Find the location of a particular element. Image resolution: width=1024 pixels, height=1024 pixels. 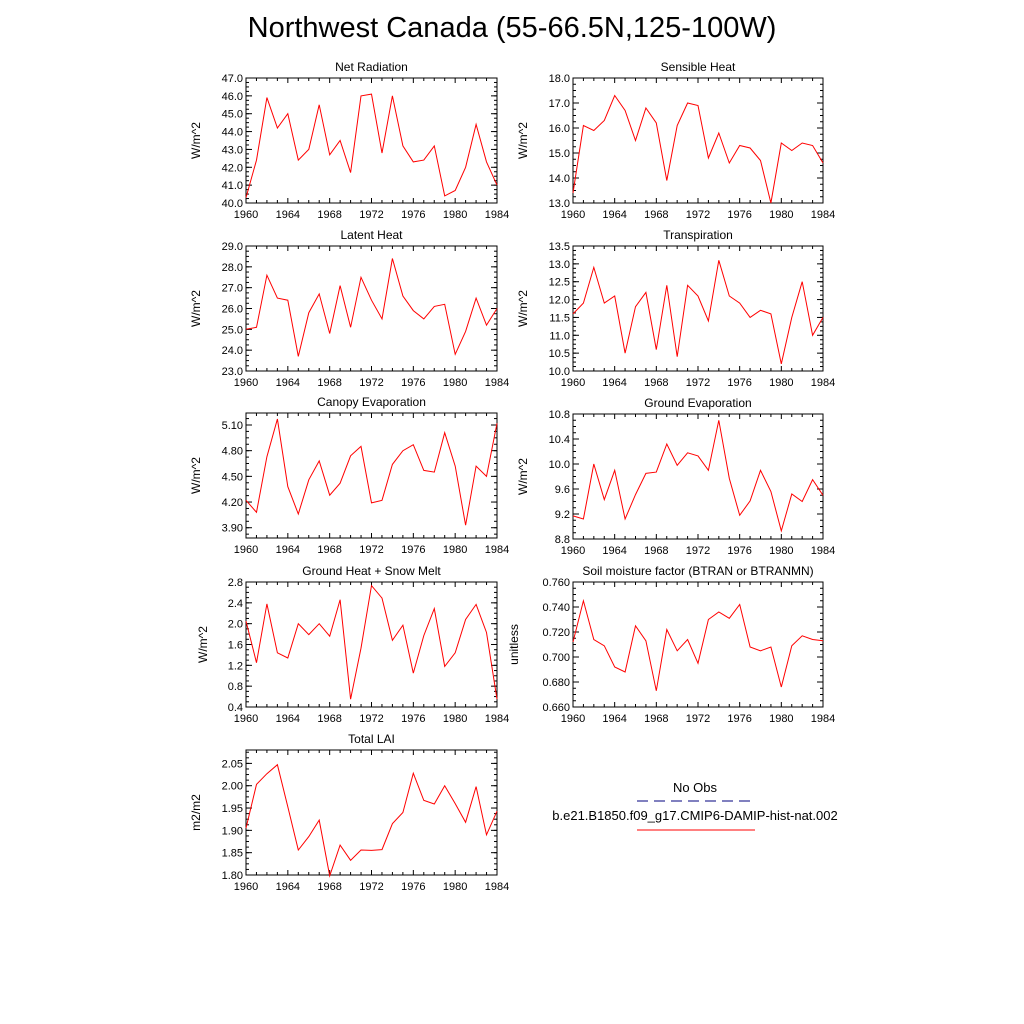

y-tick-label: 4.50 is located at coordinates (232, 477).